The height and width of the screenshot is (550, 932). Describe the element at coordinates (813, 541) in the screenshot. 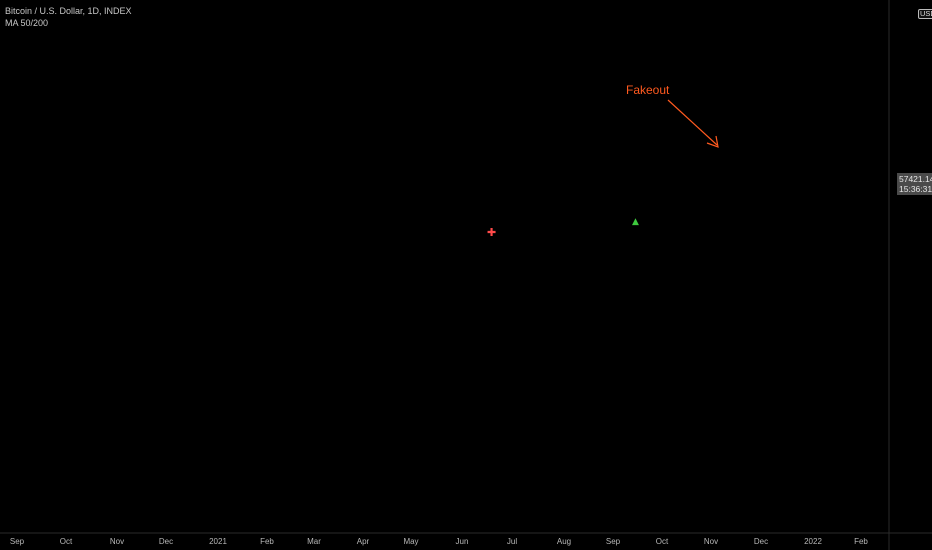

I see `x-tick-label: 2022` at that location.